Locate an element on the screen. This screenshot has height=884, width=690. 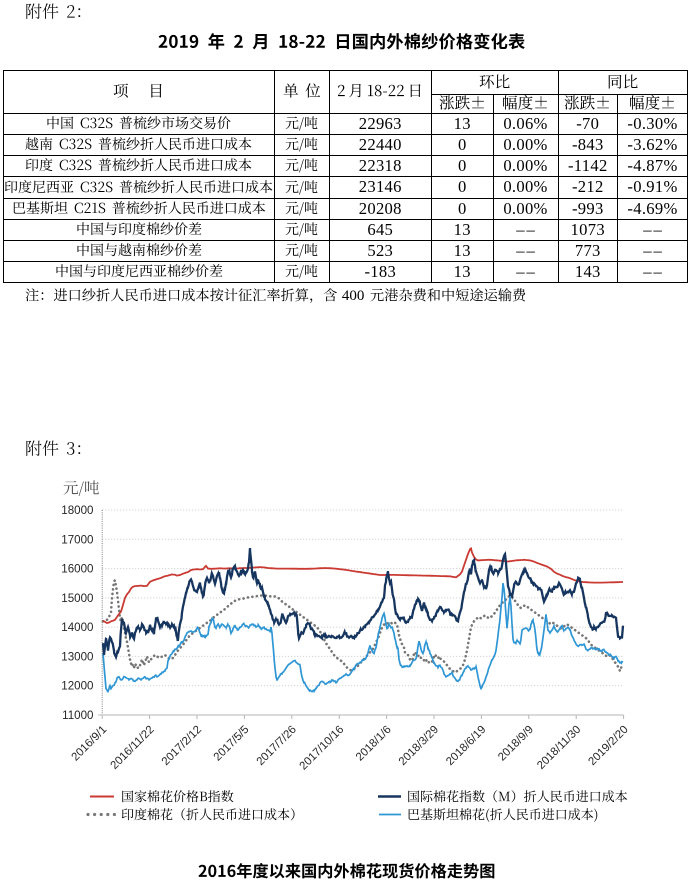
svg-text: 2016/11/22 is located at coordinates (133, 748).